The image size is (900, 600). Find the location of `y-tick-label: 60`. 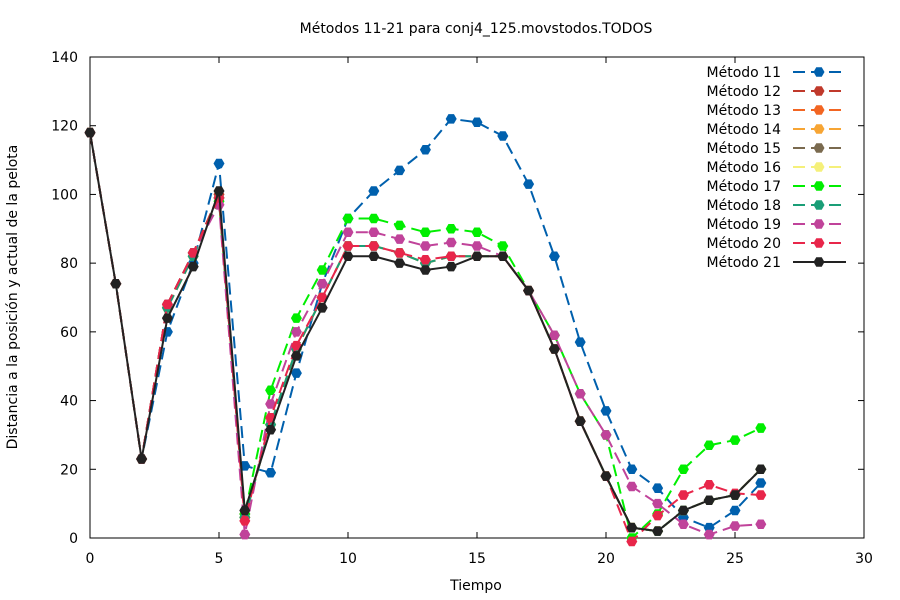

y-tick-label: 60 is located at coordinates (69, 333).